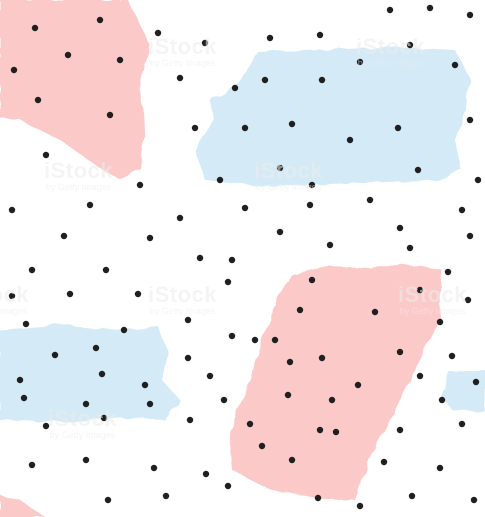  I want to click on blue-brush-stroke-right, so click(462, 391).